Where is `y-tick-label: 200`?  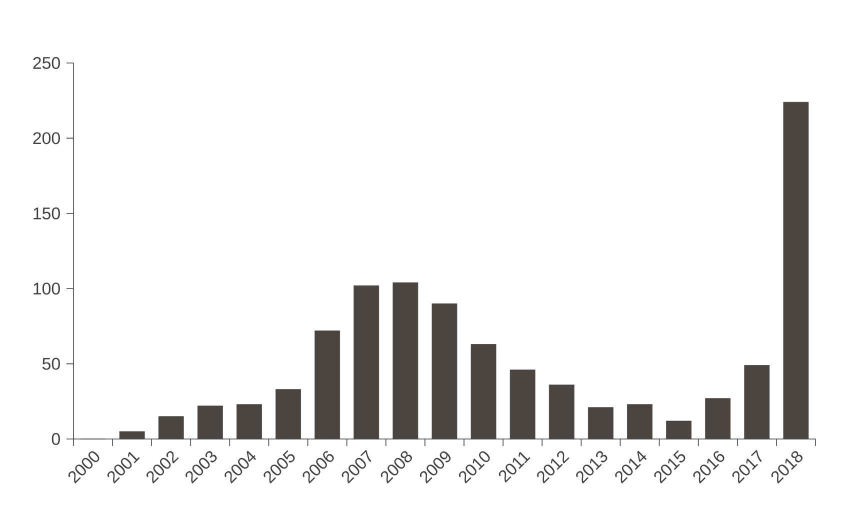 y-tick-label: 200 is located at coordinates (46, 138).